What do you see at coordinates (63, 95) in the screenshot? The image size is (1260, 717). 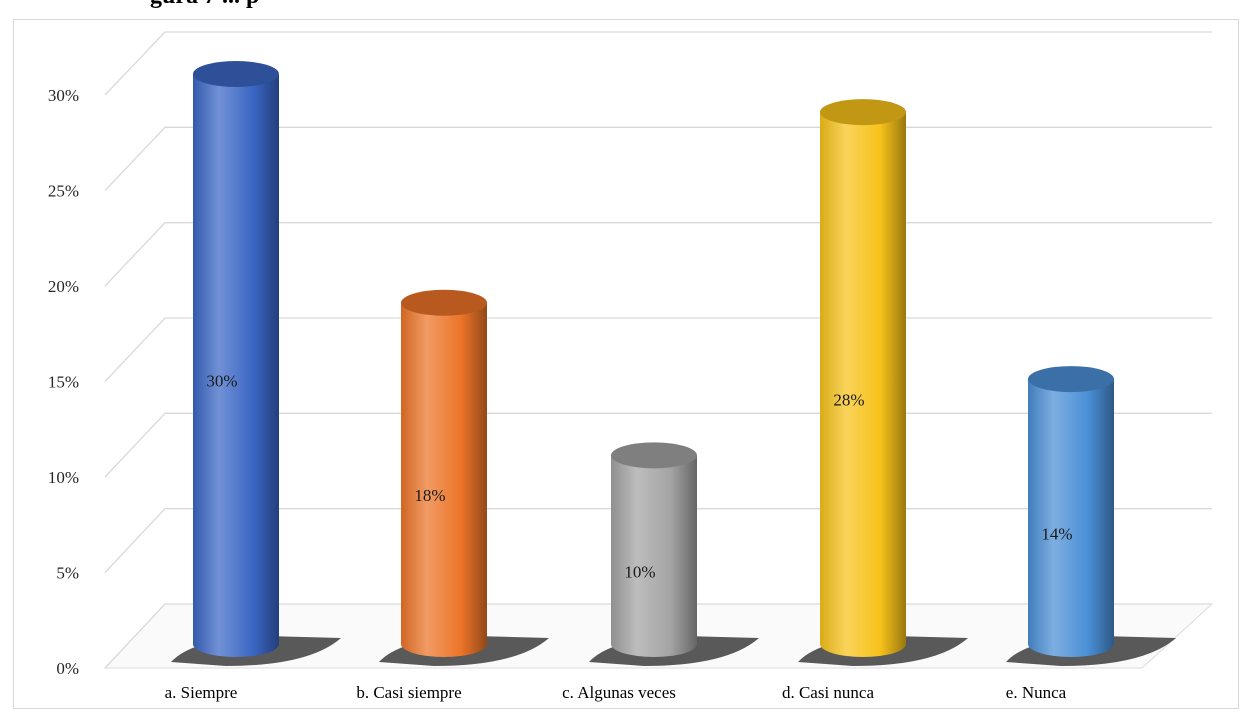 I see `y-tick-label: 30%` at bounding box center [63, 95].